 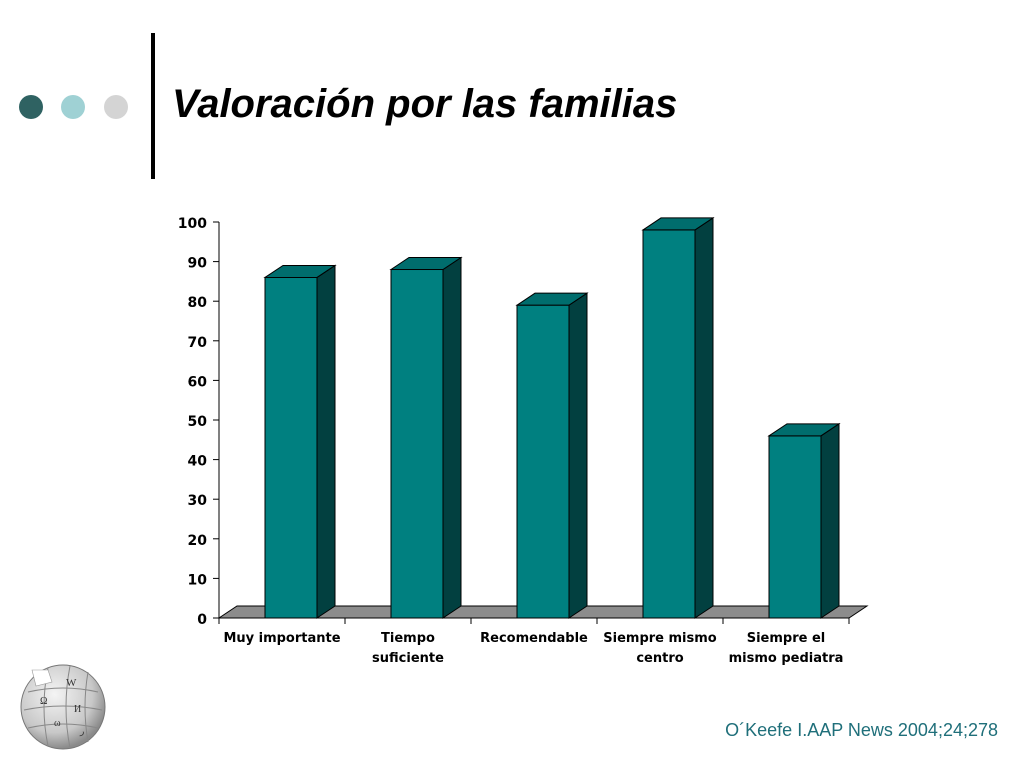 What do you see at coordinates (116, 107) in the screenshot?
I see `decor-dot-gray` at bounding box center [116, 107].